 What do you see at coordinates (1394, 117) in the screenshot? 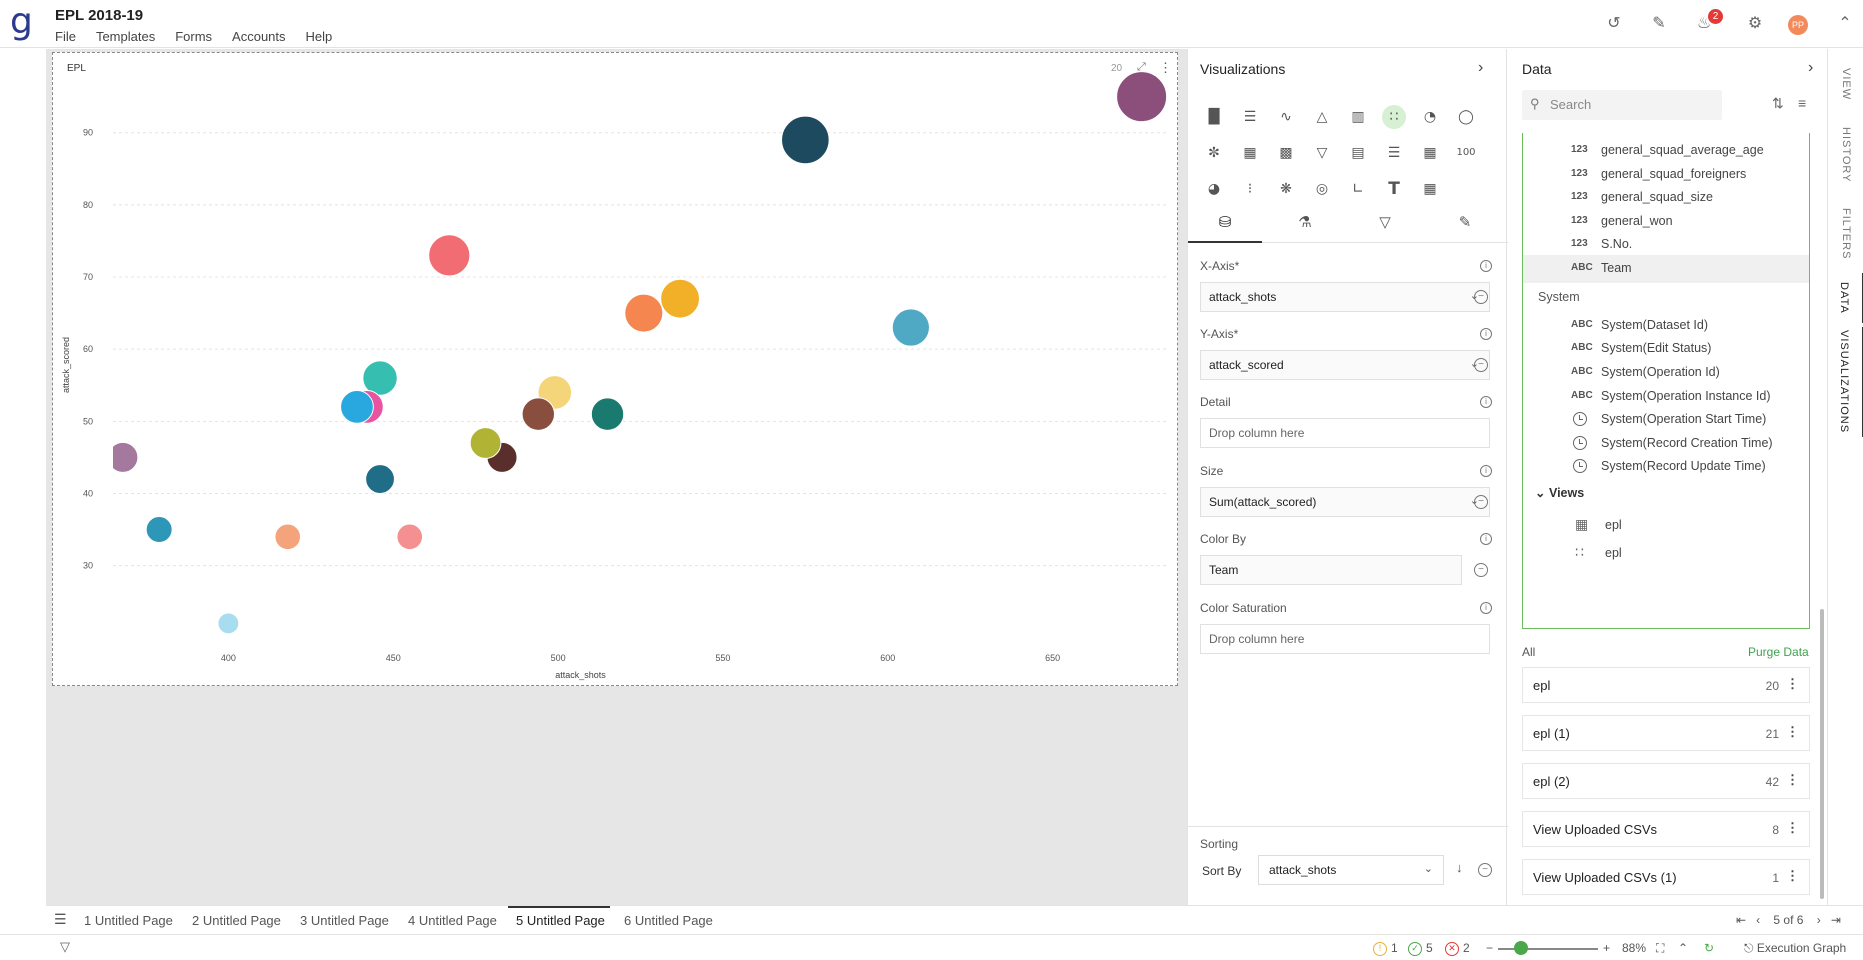
I see `scatter-chart-icon: ∷` at bounding box center [1394, 117].